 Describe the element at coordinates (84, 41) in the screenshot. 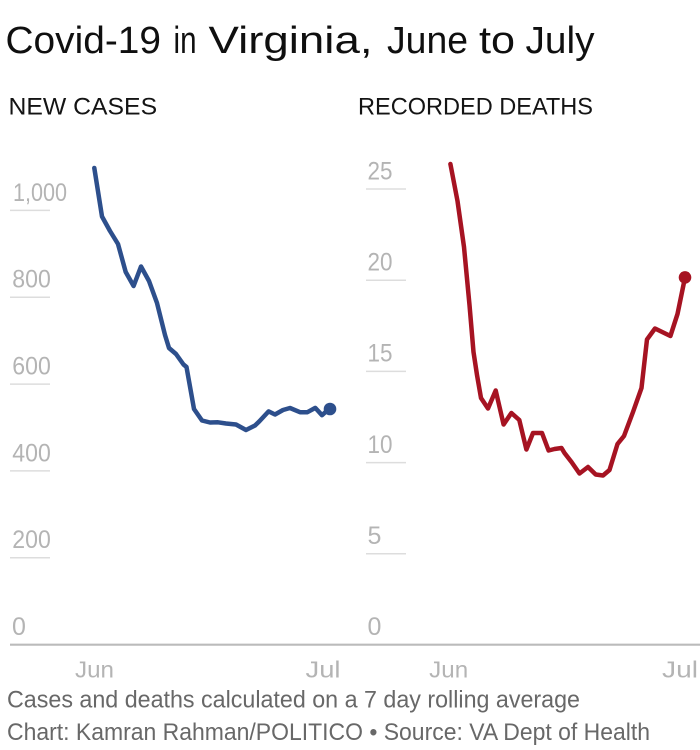

I see `svg-text: Covid-19` at that location.